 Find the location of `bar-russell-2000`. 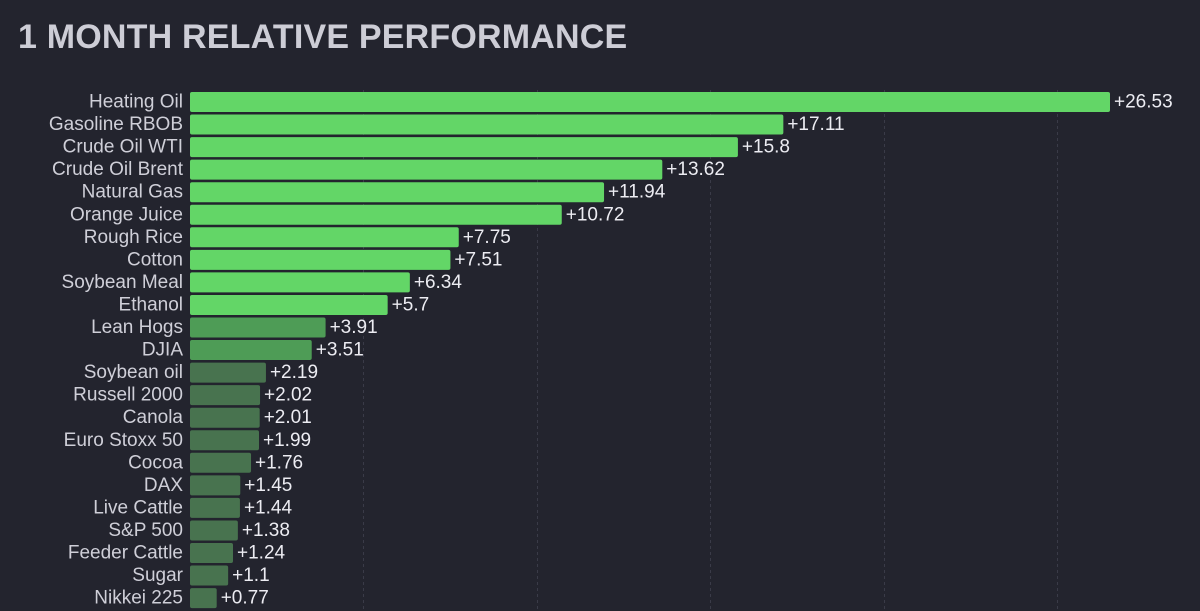

bar-russell-2000 is located at coordinates (225, 395).